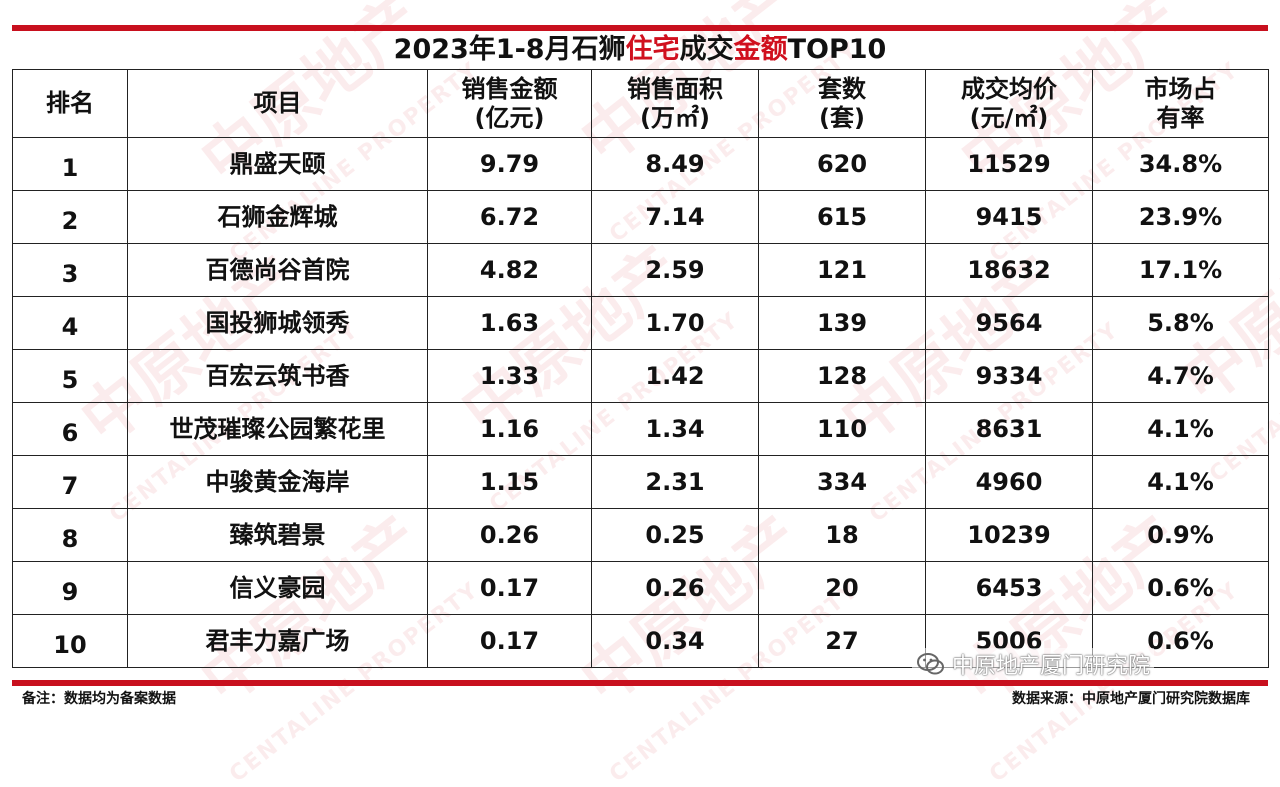 The width and height of the screenshot is (1280, 787). I want to click on top-red-rule, so click(640, 28).